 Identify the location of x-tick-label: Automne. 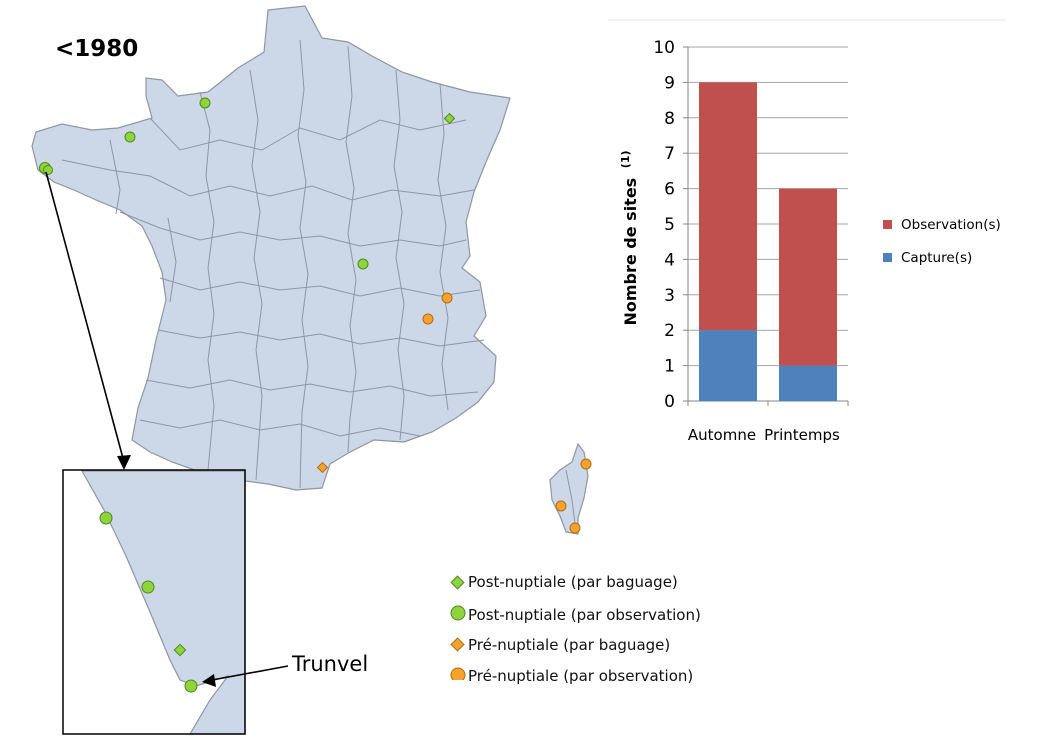
(722, 435).